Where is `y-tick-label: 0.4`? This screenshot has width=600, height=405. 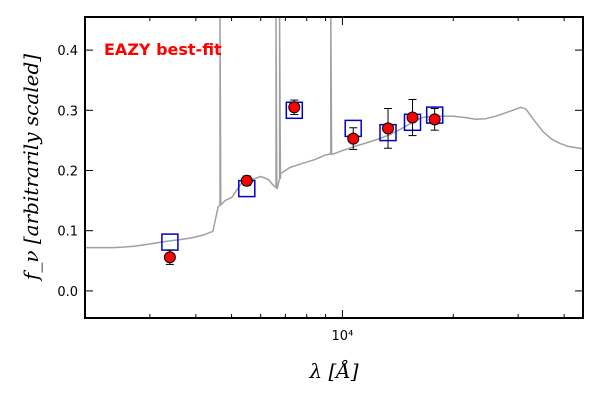 y-tick-label: 0.4 is located at coordinates (67, 51).